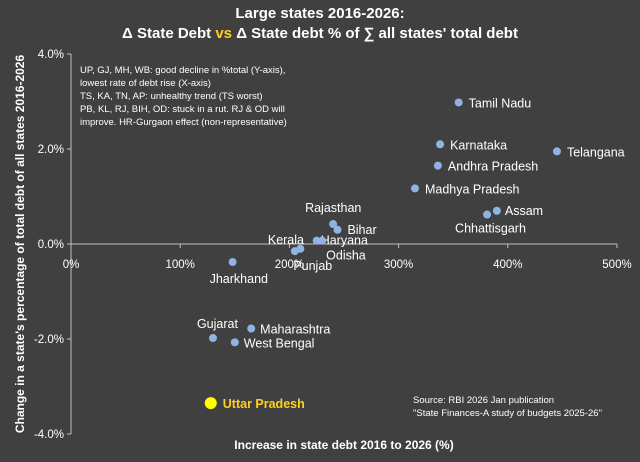 The width and height of the screenshot is (640, 462). What do you see at coordinates (179, 265) in the screenshot?
I see `x-tick-label: 100%` at bounding box center [179, 265].